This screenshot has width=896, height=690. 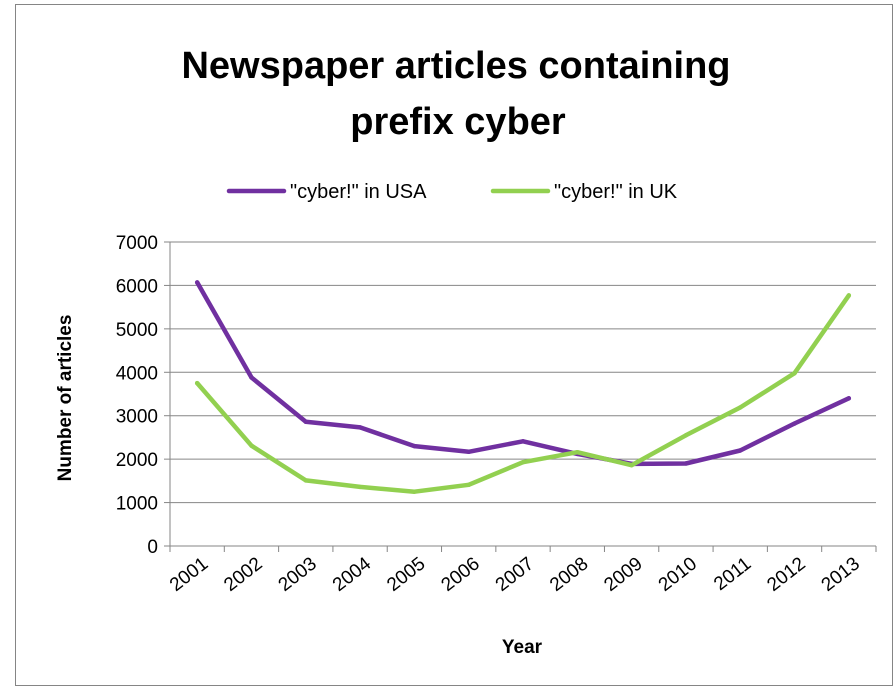 What do you see at coordinates (152, 547) in the screenshot?
I see `y-tick-label: 0` at bounding box center [152, 547].